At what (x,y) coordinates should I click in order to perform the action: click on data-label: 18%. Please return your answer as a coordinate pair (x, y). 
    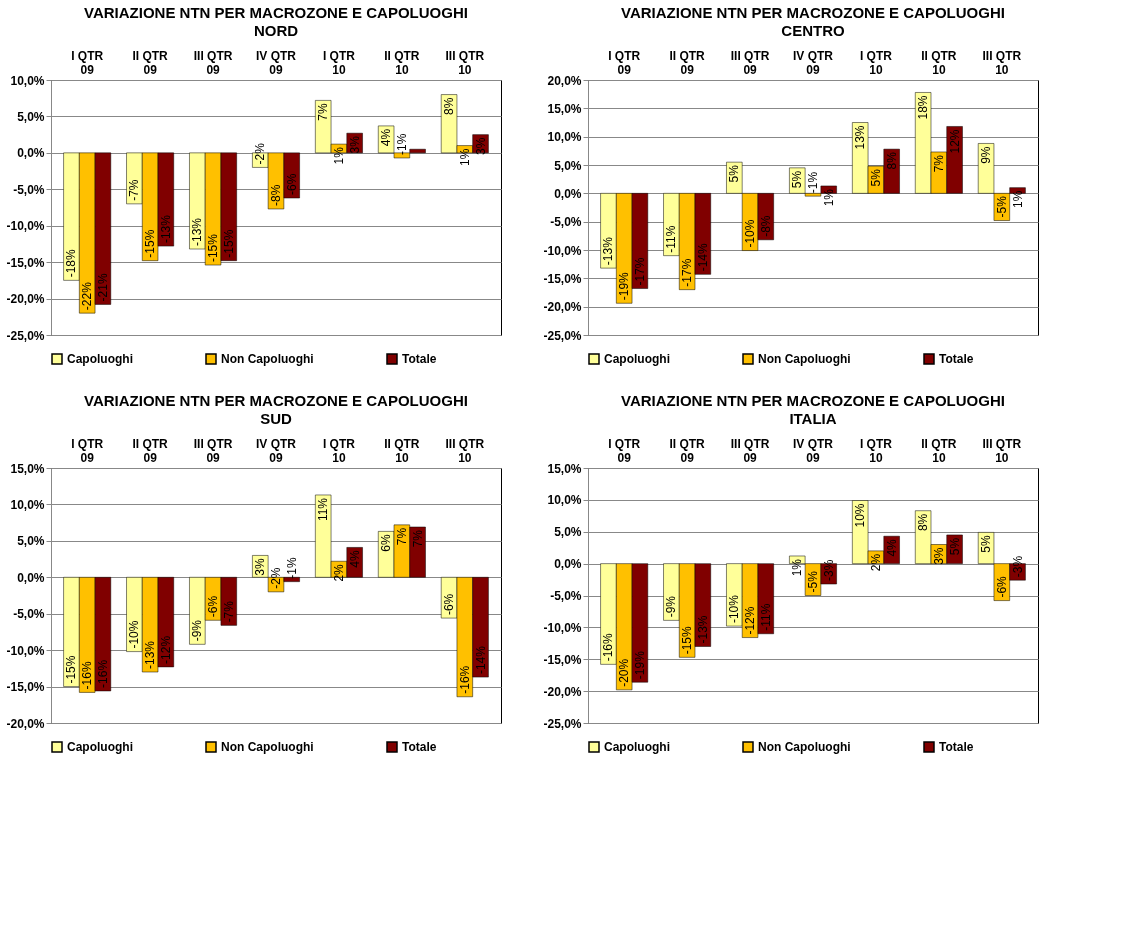
    Looking at the image, I should click on (923, 107).